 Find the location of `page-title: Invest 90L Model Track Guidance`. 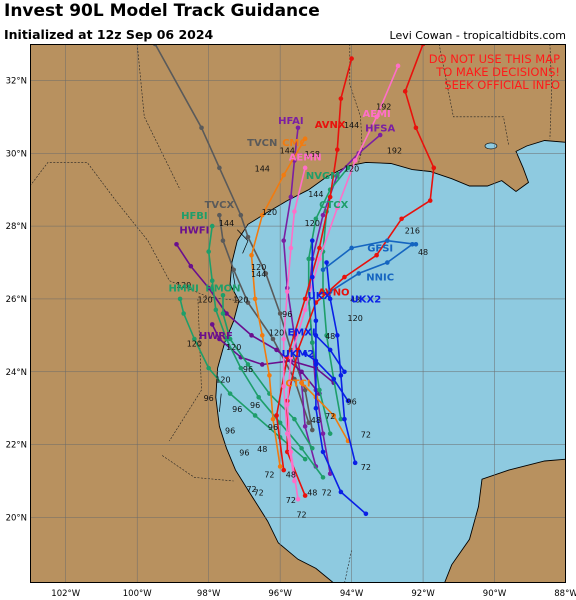

page-title: Invest 90L Model Track Guidance is located at coordinates (162, 11).